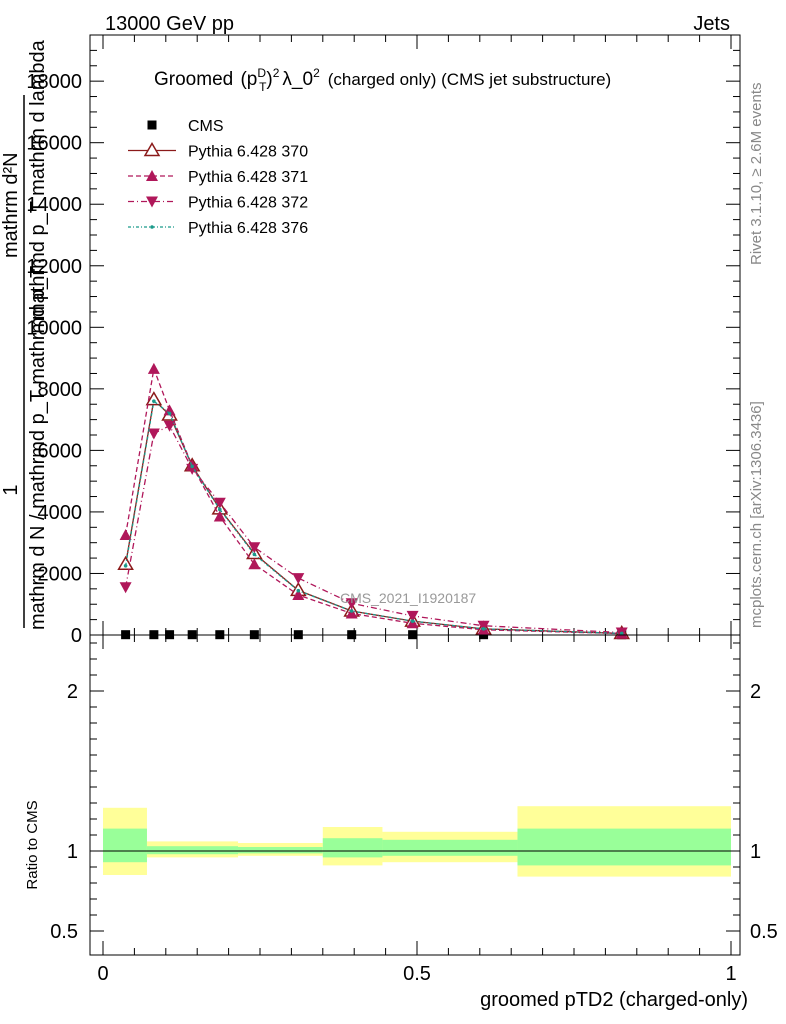  What do you see at coordinates (72, 852) in the screenshot?
I see `ratio-ytick-label: 1` at bounding box center [72, 852].